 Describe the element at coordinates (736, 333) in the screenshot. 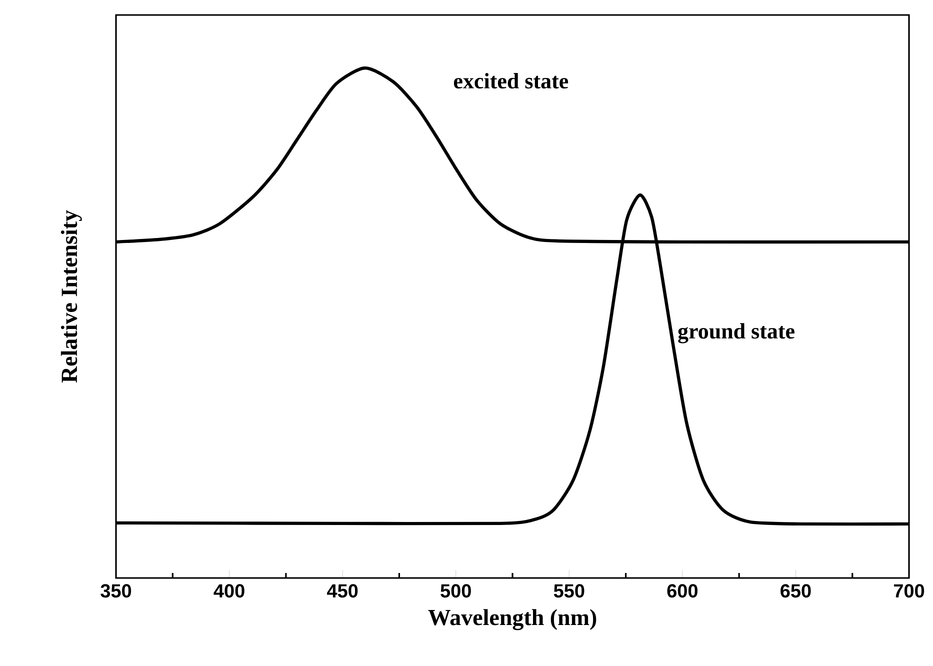

I see `series-label: ground state` at that location.